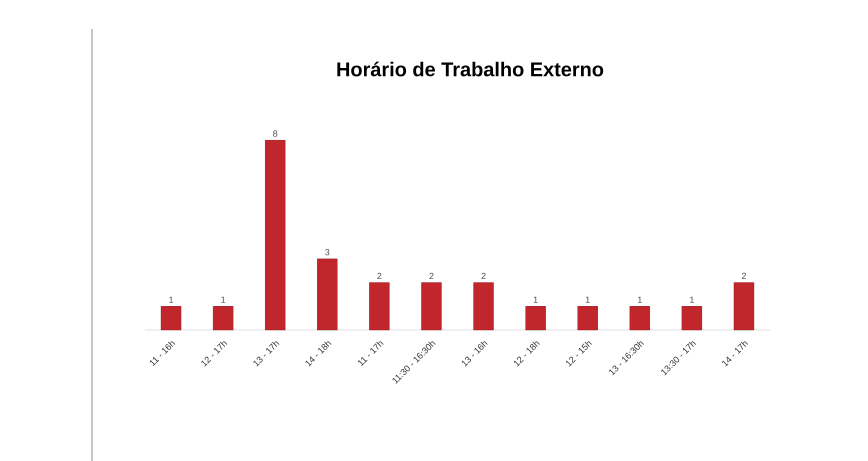  What do you see at coordinates (163, 353) in the screenshot?
I see `x-tick-label: 11 - 16h` at bounding box center [163, 353].